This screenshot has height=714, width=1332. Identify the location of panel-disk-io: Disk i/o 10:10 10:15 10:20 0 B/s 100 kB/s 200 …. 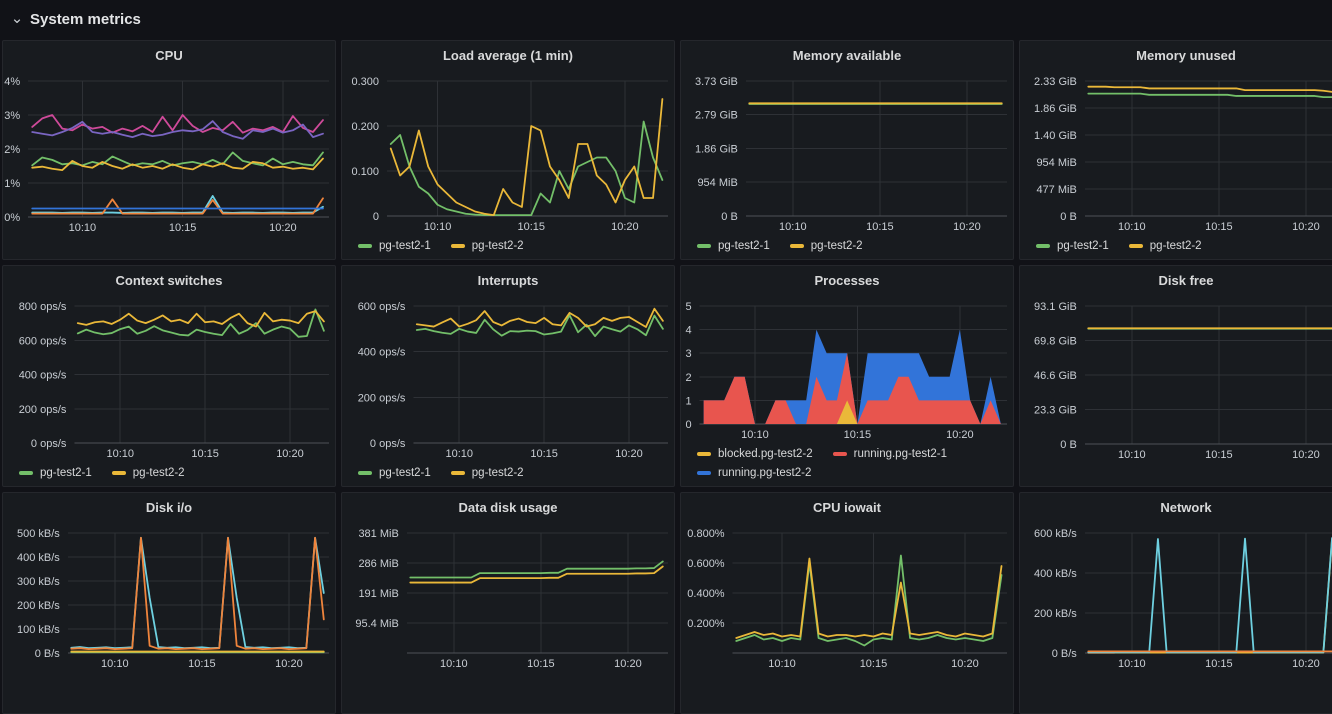
(169, 603).